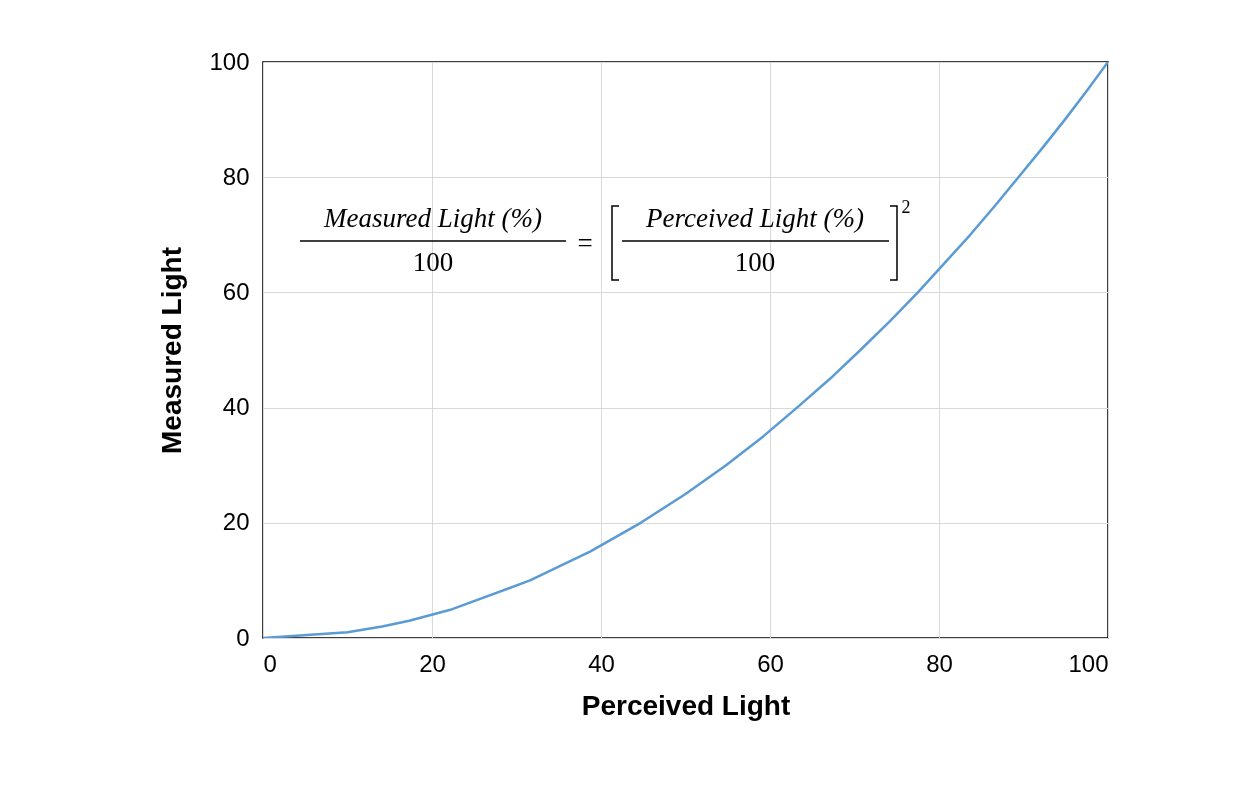 This screenshot has width=1243, height=801. What do you see at coordinates (236, 407) in the screenshot?
I see `y-tick-label: 40` at bounding box center [236, 407].